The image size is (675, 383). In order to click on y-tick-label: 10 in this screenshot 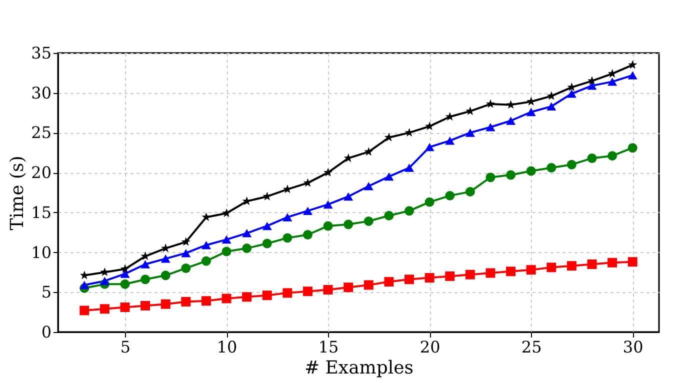, I will do `click(41, 252)`.